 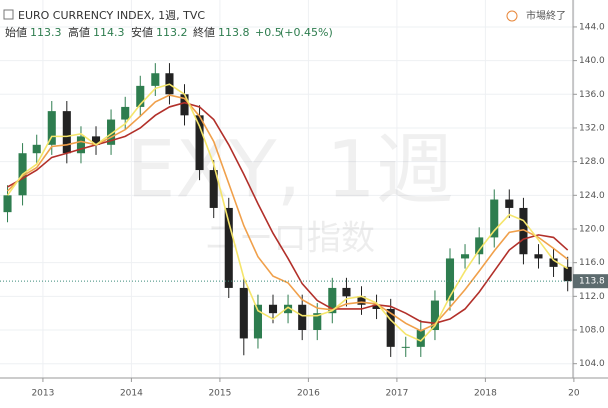 I want to click on y-tick-label: 112.0, so click(x=592, y=297).